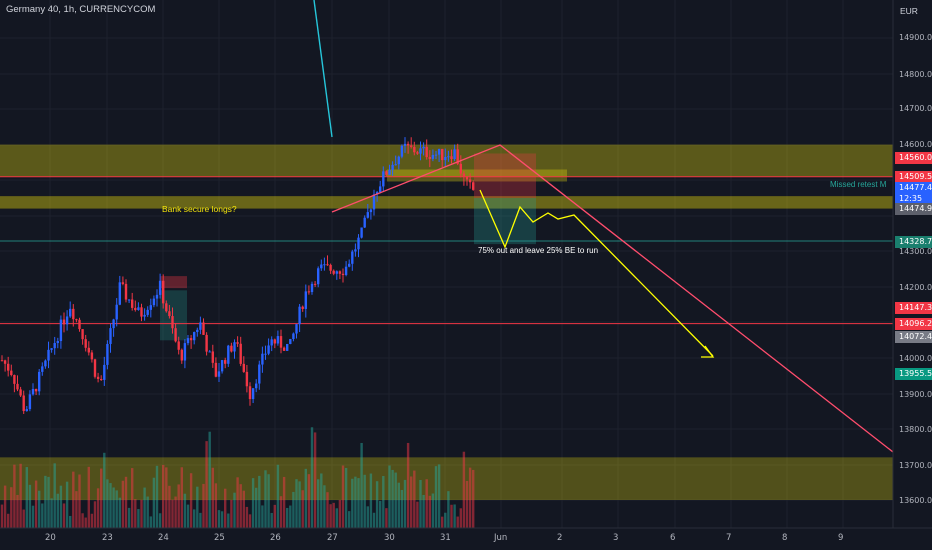  I want to click on price-tick: 14800.0, so click(915, 74).